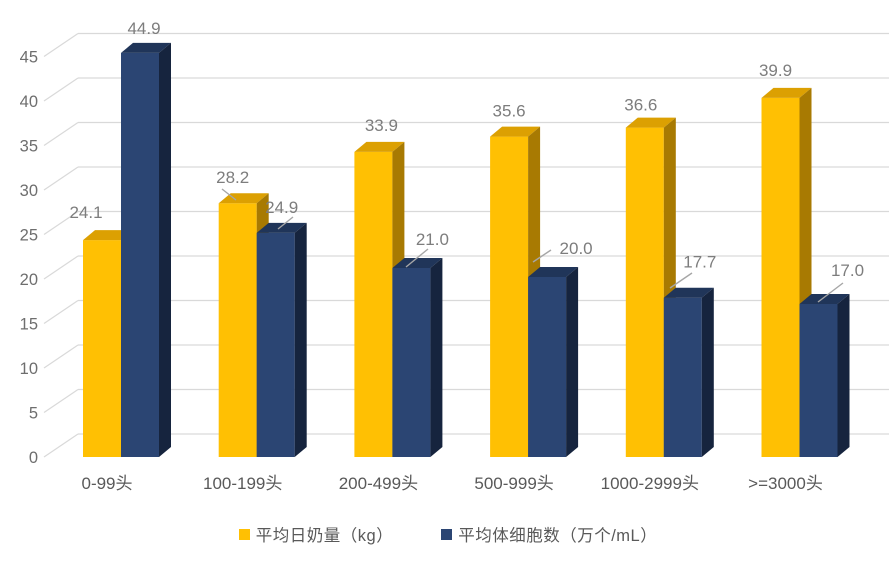 This screenshot has height=561, width=896. I want to click on x-axis-category-label-4: 1000-2999头, so click(650, 483).